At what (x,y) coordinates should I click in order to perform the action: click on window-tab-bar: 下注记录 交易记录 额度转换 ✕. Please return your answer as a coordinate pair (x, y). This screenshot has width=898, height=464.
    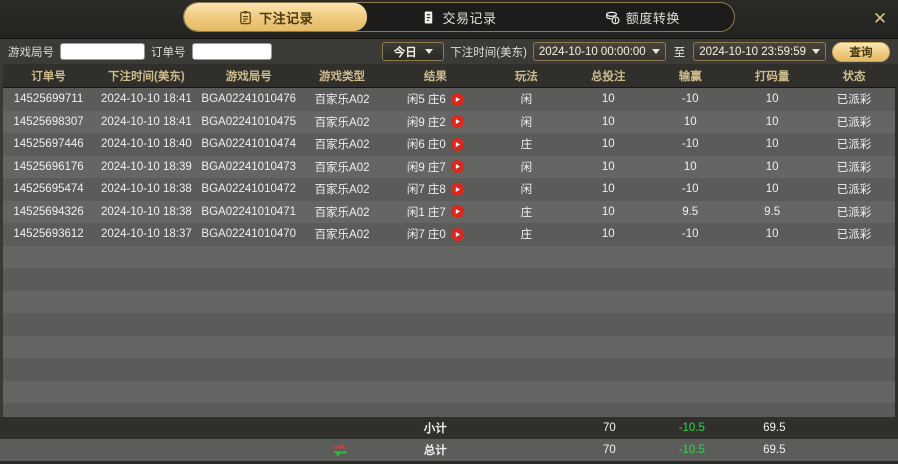
    Looking at the image, I should click on (449, 19).